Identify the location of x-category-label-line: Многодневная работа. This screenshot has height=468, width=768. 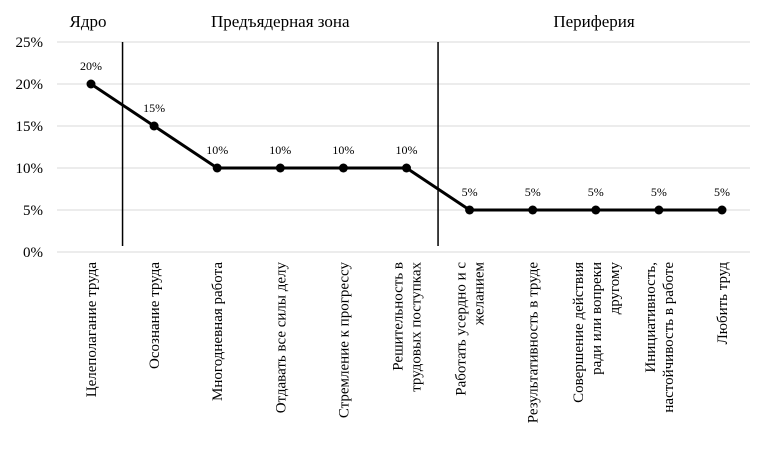
(218, 331).